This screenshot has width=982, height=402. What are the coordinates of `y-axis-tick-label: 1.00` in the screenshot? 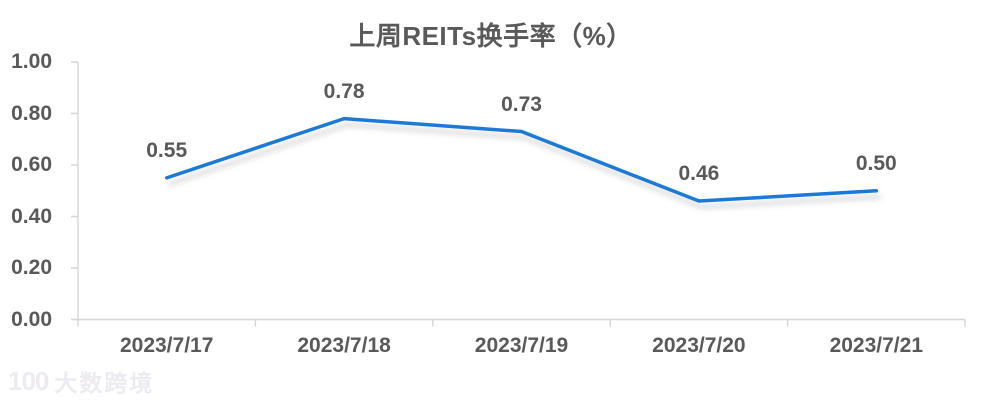 It's located at (31, 61).